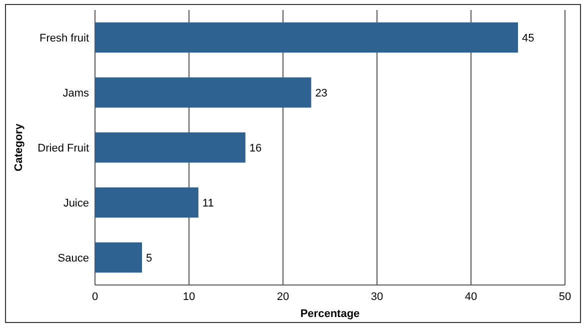 The image size is (584, 327). I want to click on x-tick-label: 30, so click(377, 297).